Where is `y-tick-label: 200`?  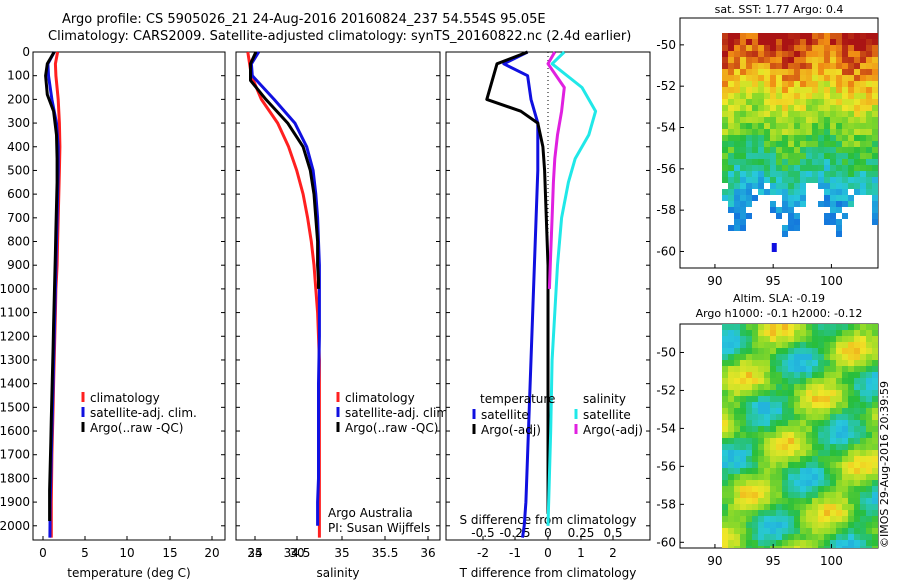 y-tick-label: 200 is located at coordinates (18, 99).